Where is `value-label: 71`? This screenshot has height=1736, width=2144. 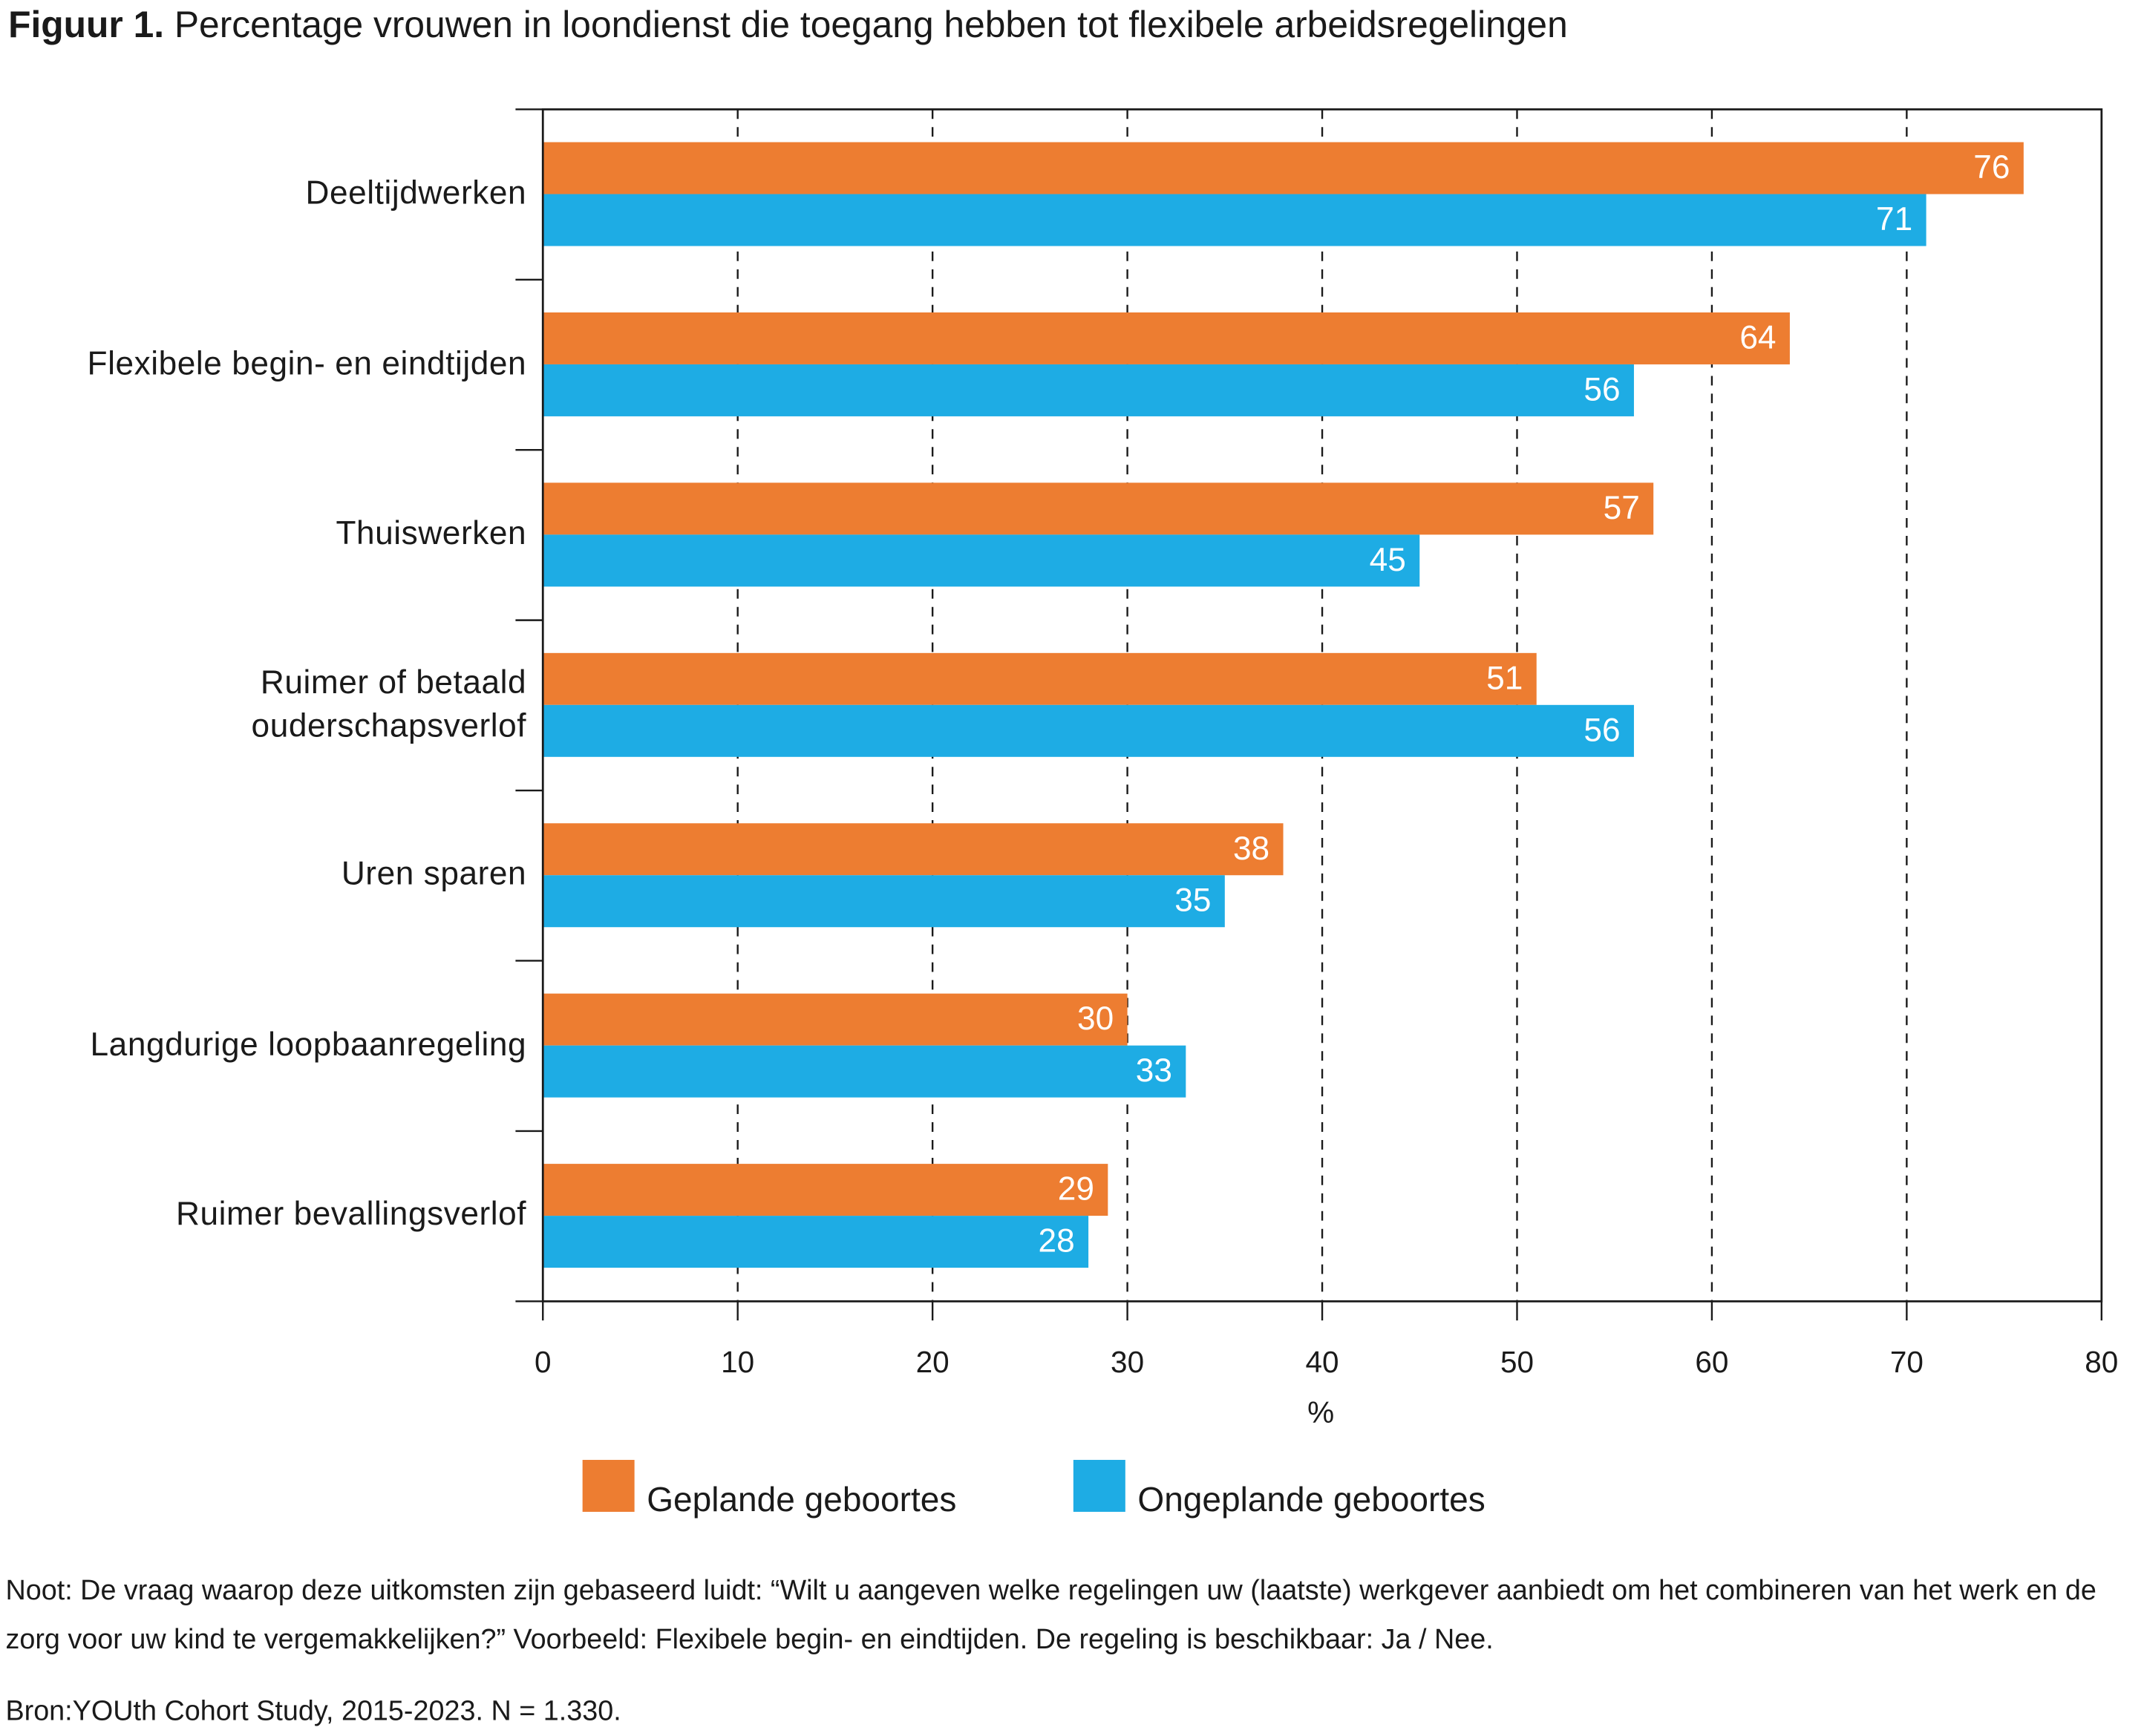 value-label: 71 is located at coordinates (1894, 219).